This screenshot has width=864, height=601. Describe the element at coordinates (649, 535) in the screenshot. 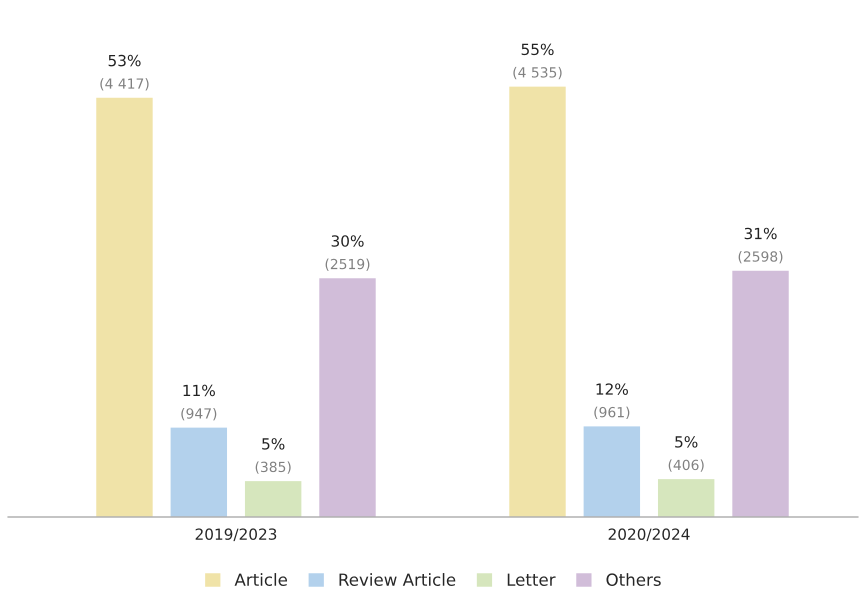

I see `x-tick-label: 2020/2024` at that location.